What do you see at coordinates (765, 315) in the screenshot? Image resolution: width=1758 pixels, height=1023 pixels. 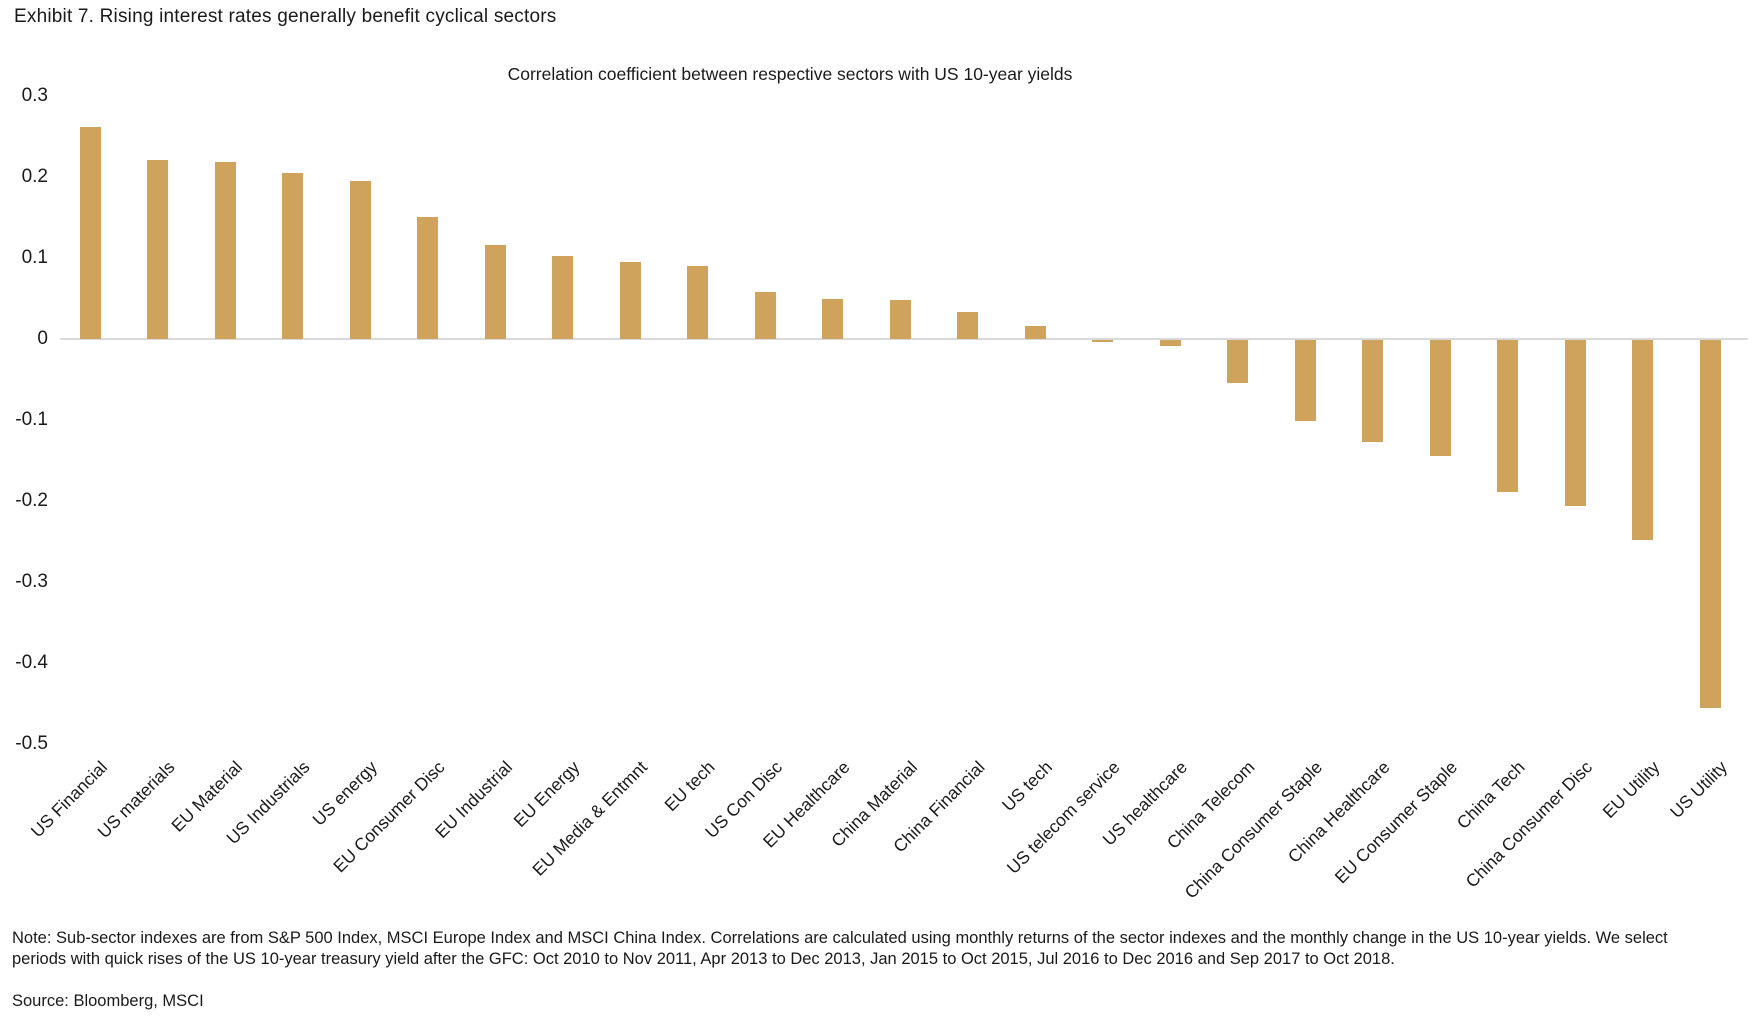 I see `bar-us-con-disc` at bounding box center [765, 315].